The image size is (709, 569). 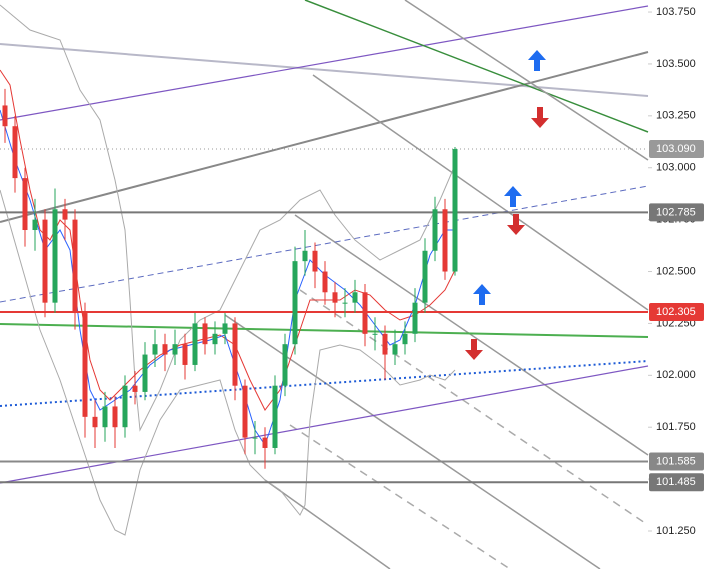 I want to click on level-label: 103.090, so click(x=676, y=149).